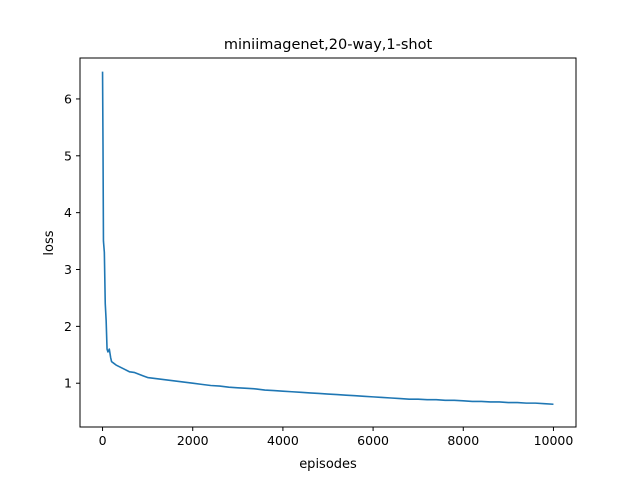  What do you see at coordinates (68, 155) in the screenshot?
I see `y-tick-label: 5` at bounding box center [68, 155].